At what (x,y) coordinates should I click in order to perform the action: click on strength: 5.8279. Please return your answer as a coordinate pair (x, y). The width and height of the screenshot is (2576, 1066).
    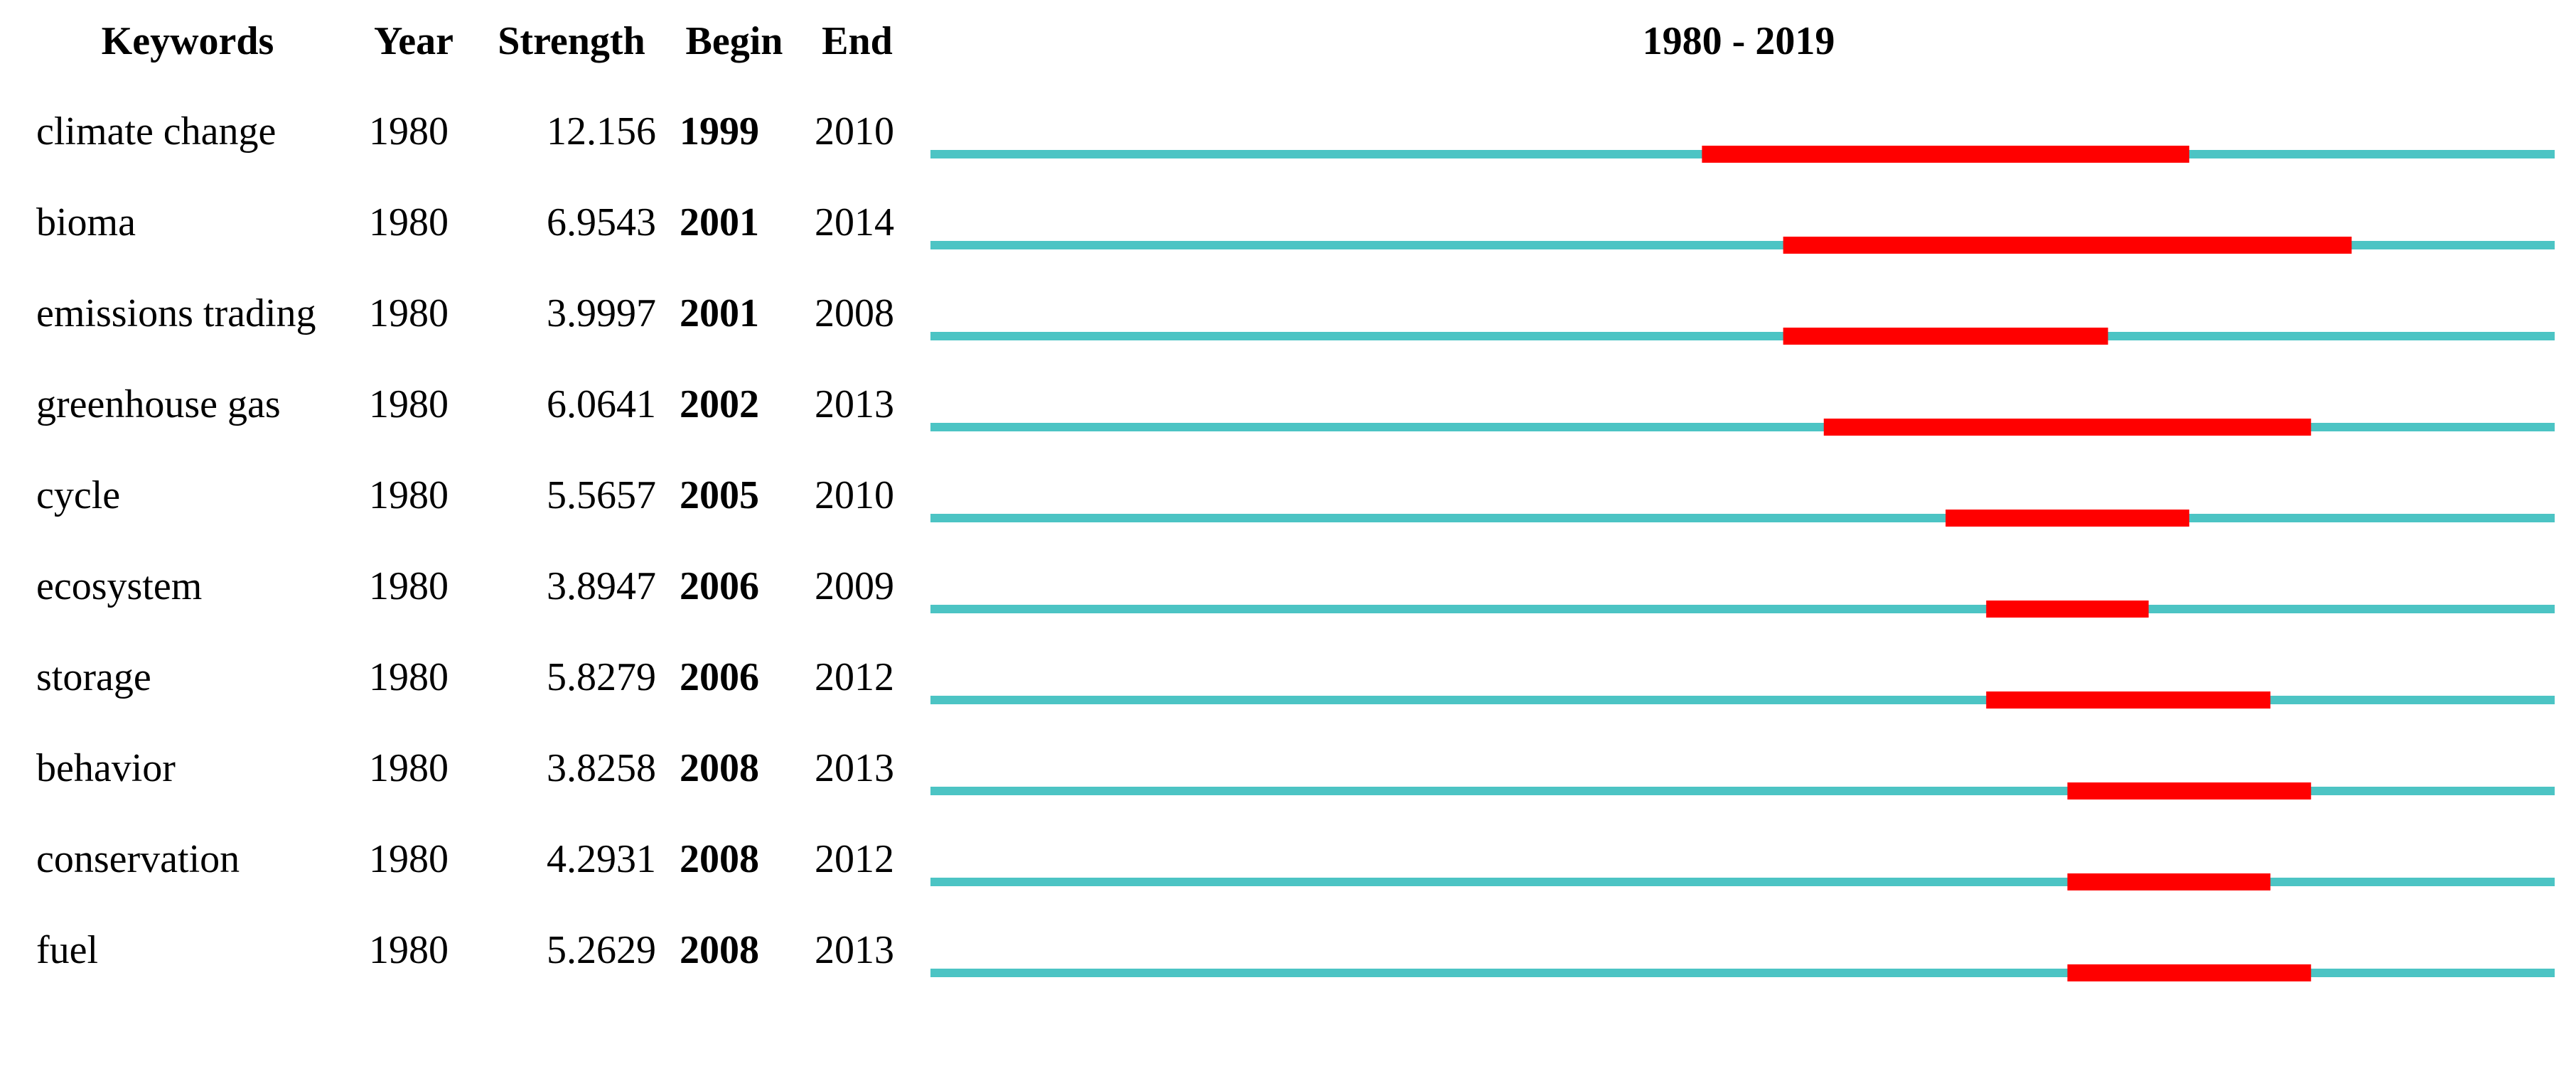
    Looking at the image, I should click on (601, 677).